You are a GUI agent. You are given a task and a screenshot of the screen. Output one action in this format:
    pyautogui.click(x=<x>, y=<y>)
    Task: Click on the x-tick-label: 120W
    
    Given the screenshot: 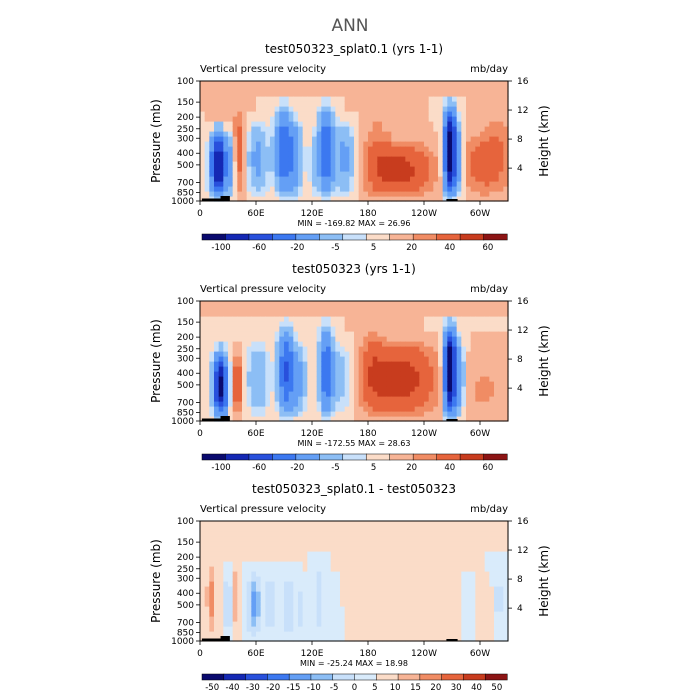 What is the action you would take?
    pyautogui.click(x=424, y=654)
    